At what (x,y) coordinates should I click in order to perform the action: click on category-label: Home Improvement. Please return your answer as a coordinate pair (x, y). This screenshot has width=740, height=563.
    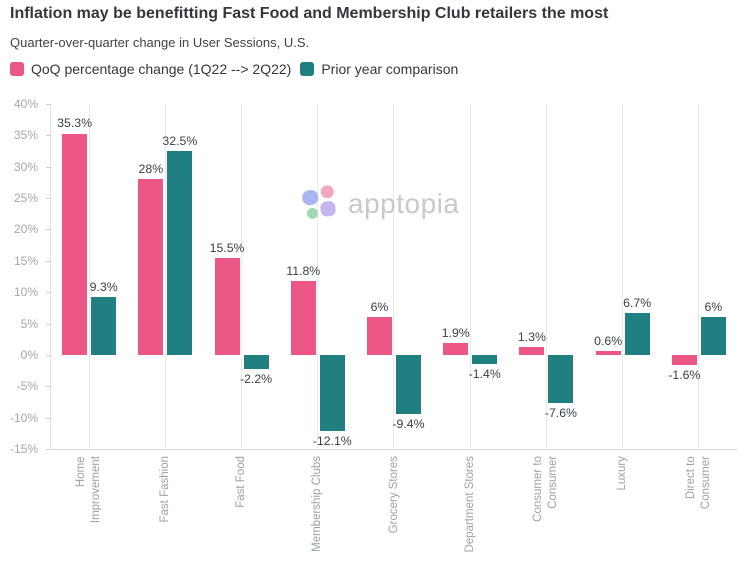
    Looking at the image, I should click on (89, 490).